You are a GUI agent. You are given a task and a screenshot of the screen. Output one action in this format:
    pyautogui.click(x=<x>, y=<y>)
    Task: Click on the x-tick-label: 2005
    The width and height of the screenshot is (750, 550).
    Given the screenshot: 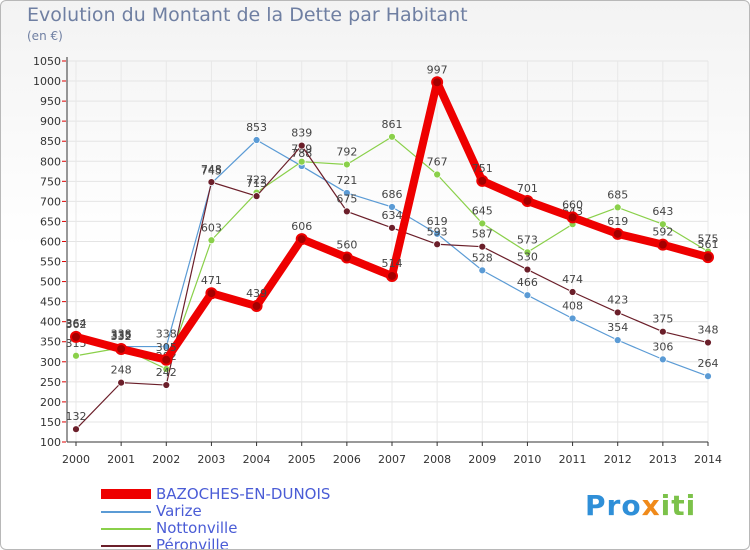 What is the action you would take?
    pyautogui.click(x=302, y=459)
    